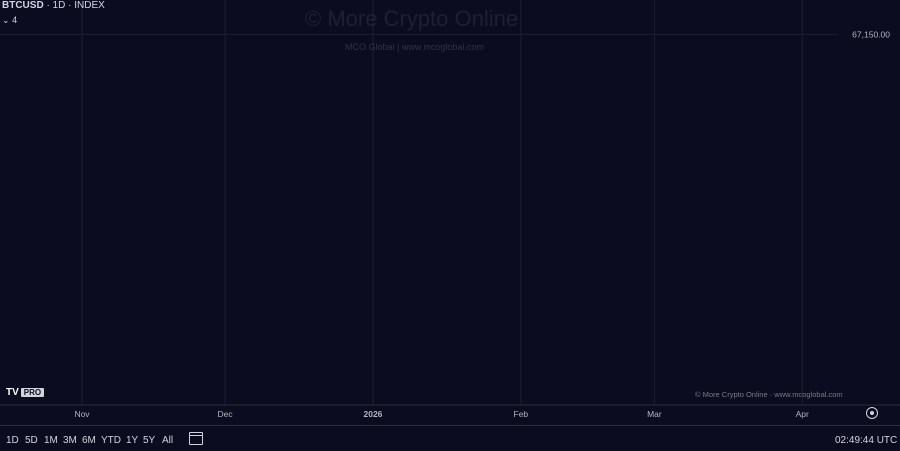  I want to click on timeframe-3m: 3M, so click(70, 440).